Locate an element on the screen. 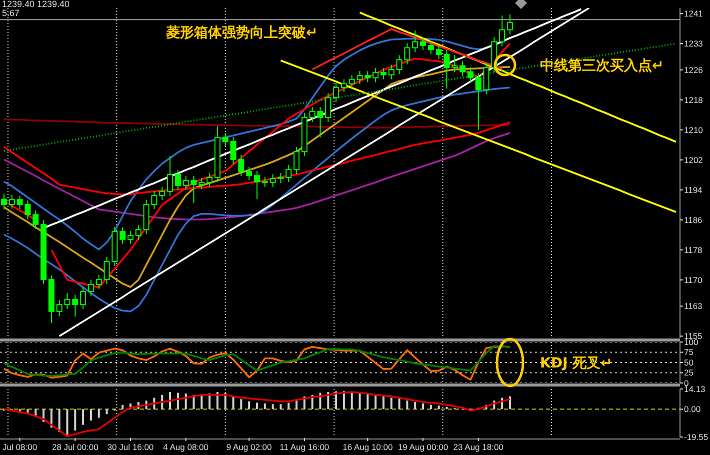  y-tick-label: 1218 is located at coordinates (694, 99).